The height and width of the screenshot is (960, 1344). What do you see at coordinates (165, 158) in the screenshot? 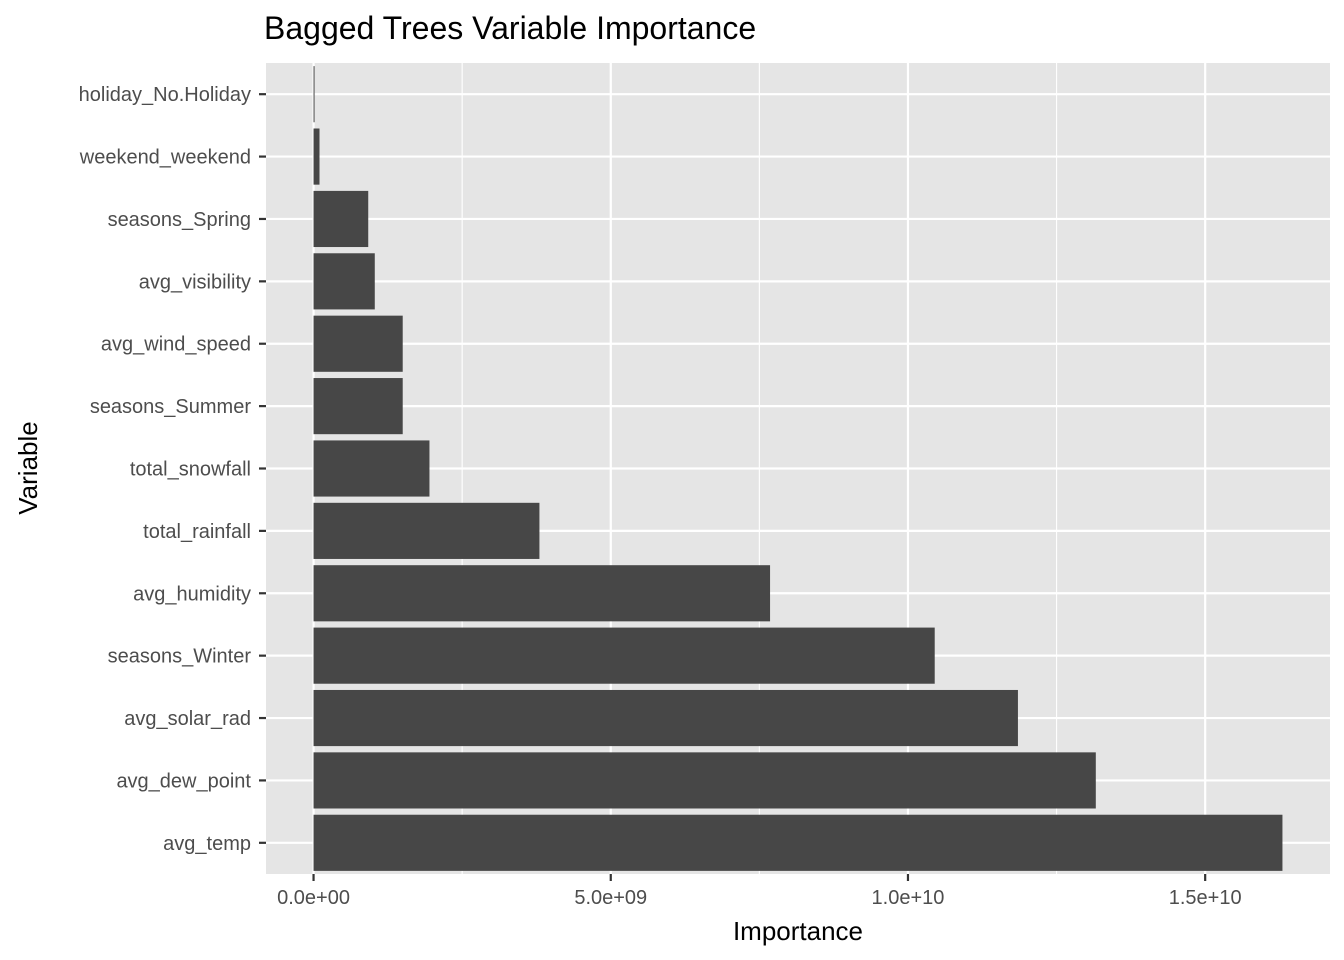
I see `y-tick-label: weekend_weekend` at bounding box center [165, 158].